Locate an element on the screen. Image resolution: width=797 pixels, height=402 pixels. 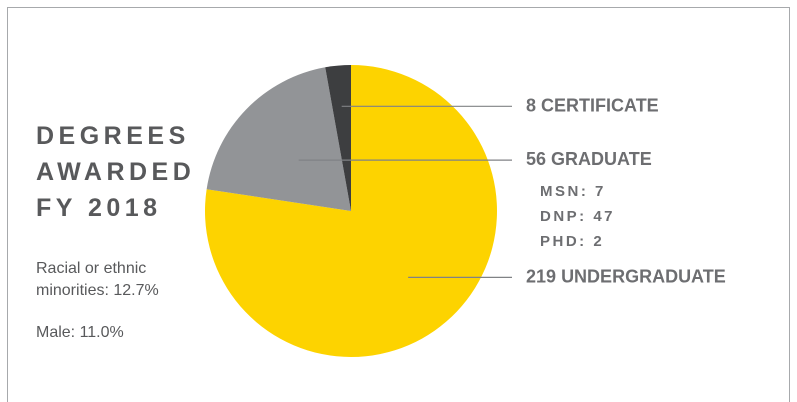
slice-value: 8 is located at coordinates (531, 105).